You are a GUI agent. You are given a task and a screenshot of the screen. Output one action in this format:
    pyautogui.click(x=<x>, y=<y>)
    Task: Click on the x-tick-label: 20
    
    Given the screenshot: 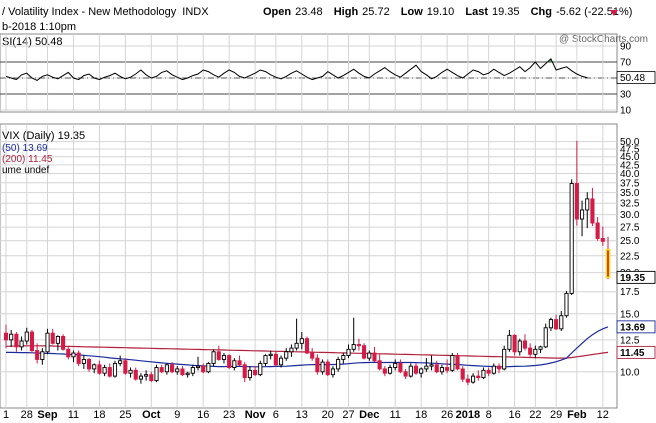 What is the action you would take?
    pyautogui.click(x=328, y=415)
    